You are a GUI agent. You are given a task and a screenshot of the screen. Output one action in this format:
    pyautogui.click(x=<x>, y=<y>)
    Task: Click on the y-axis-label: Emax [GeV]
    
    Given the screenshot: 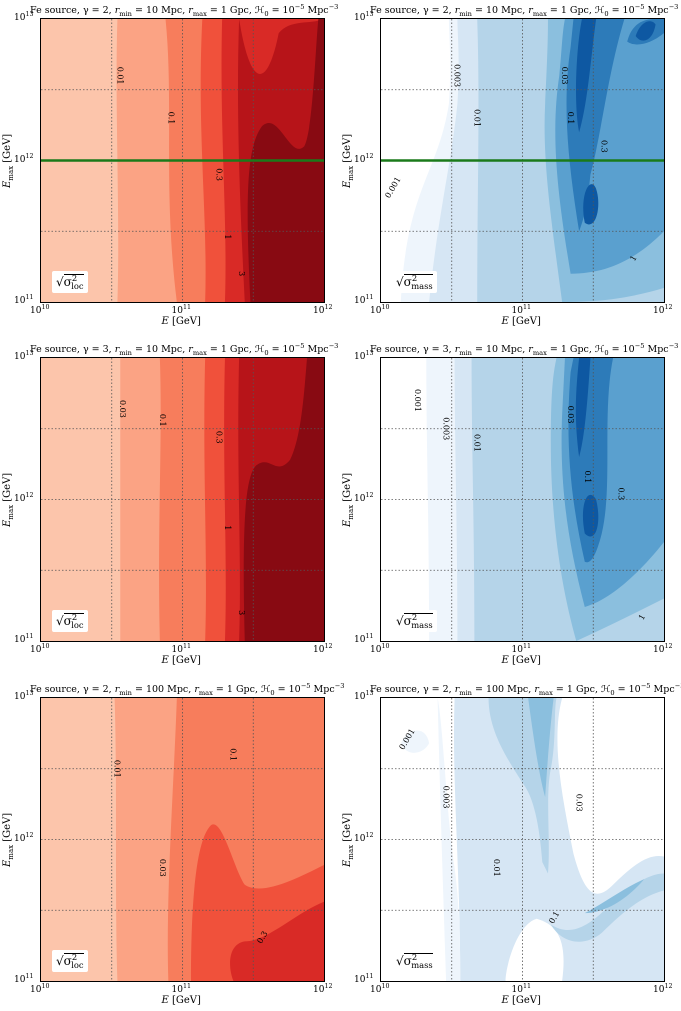 What is the action you would take?
    pyautogui.click(x=348, y=839)
    